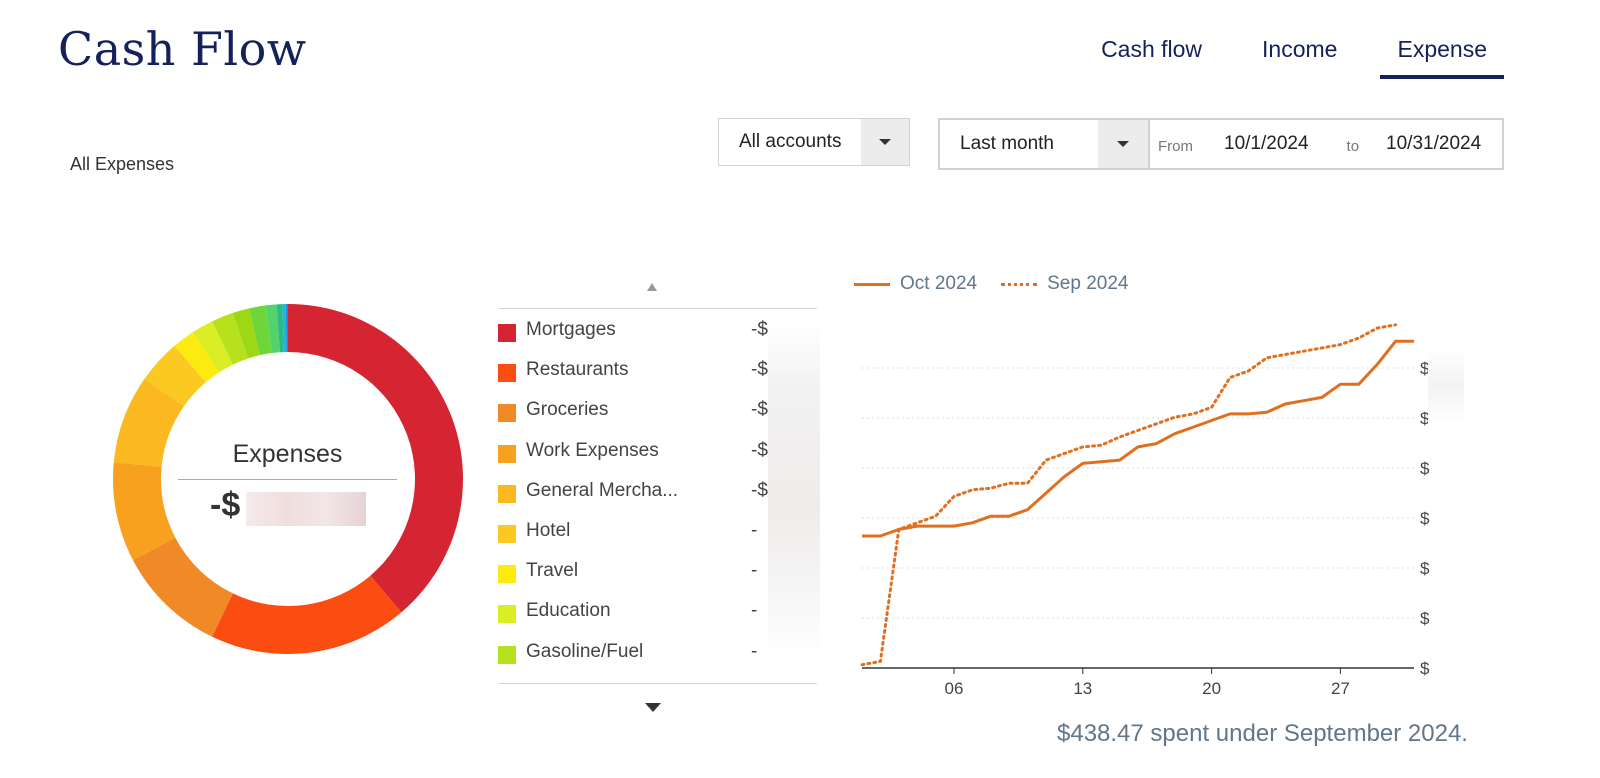 This screenshot has width=1600, height=778. I want to click on legend-item: Work Expenses -$, so click(658, 452).